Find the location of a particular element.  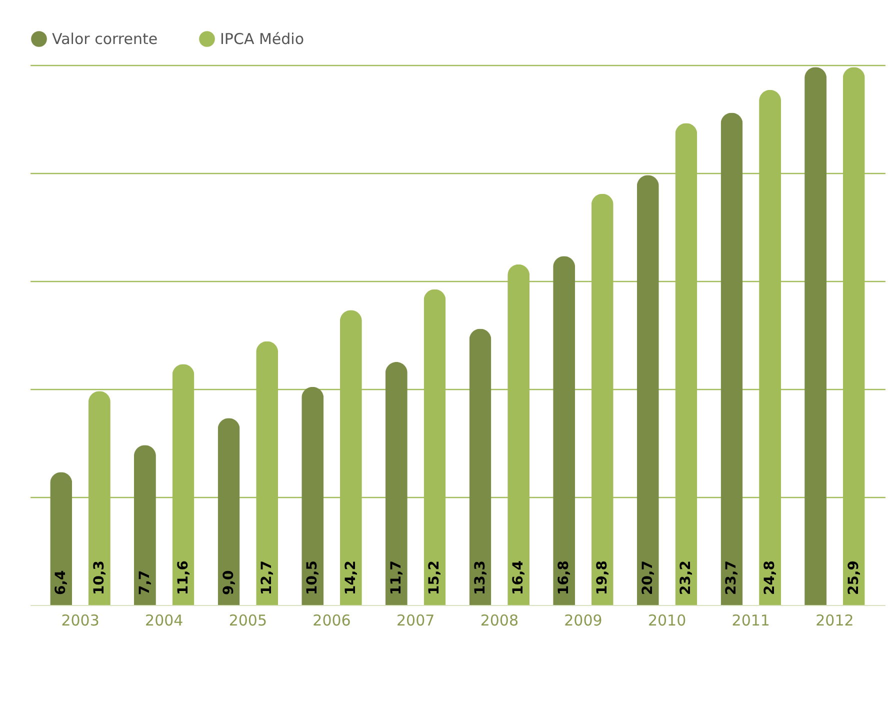

x-tick-label: 2009 is located at coordinates (583, 621).